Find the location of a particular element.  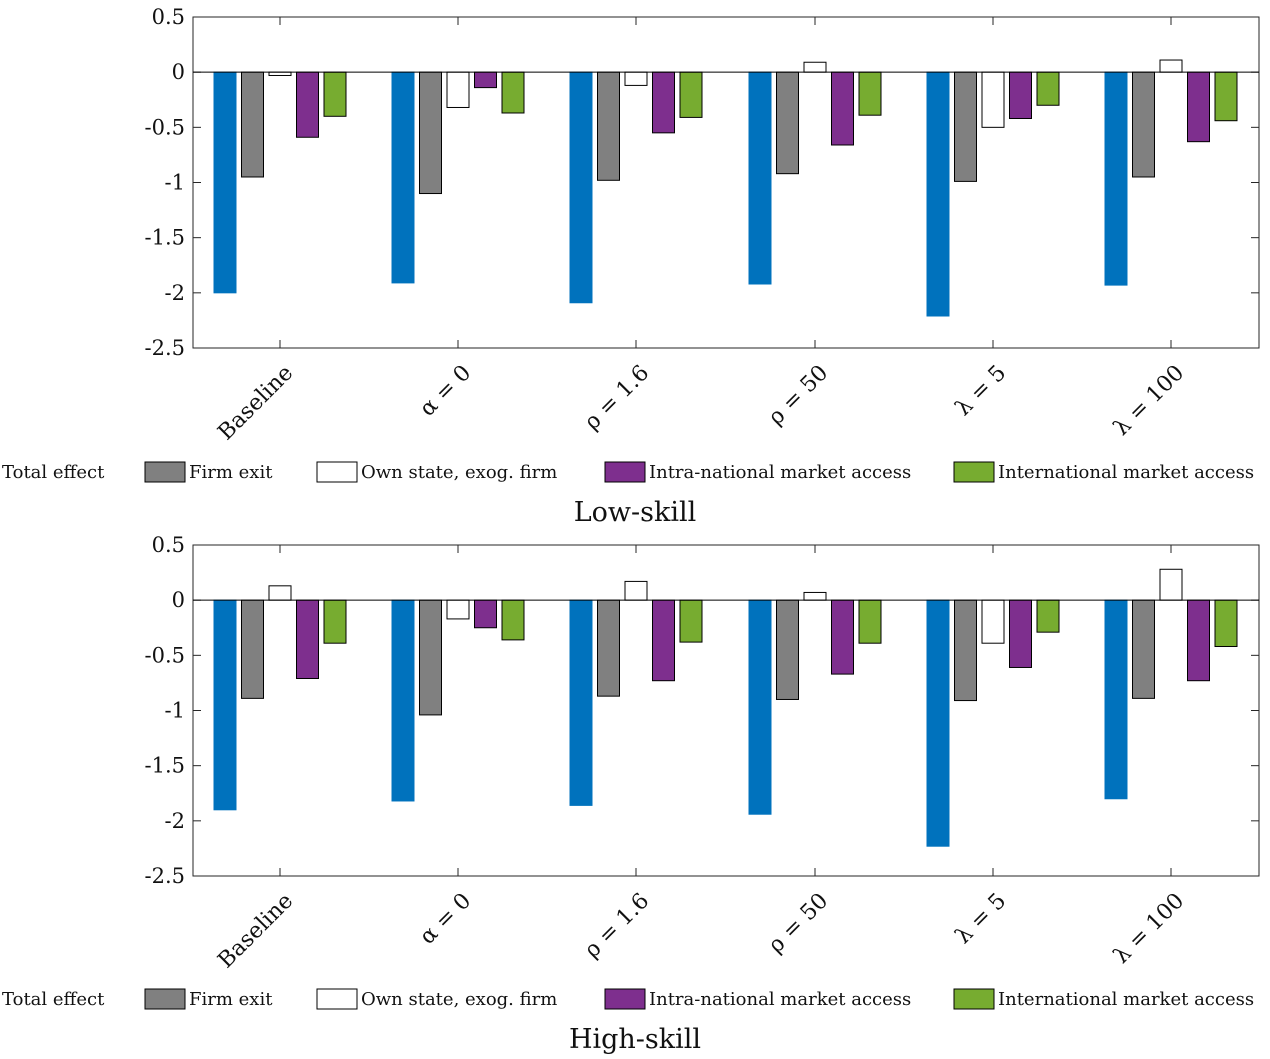

panel-title: High-skill is located at coordinates (635, 1039).